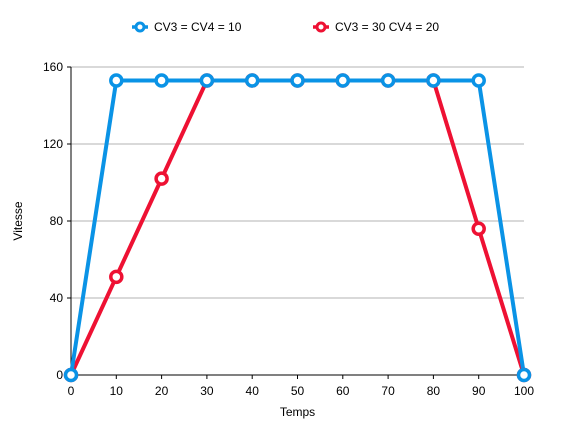 Image resolution: width=582 pixels, height=440 pixels. Describe the element at coordinates (53, 144) in the screenshot. I see `y-tick-label: 120` at that location.